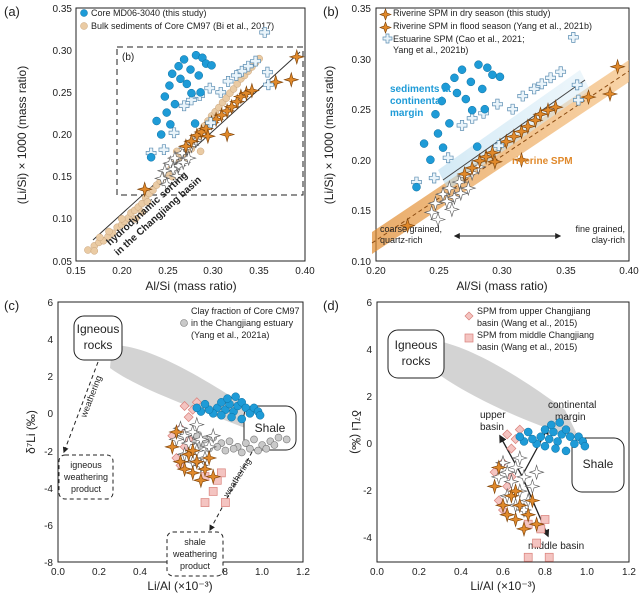 The height and width of the screenshot is (595, 639). Describe the element at coordinates (421, 89) in the screenshot. I see `panel-b-annotation: sediments at` at that location.